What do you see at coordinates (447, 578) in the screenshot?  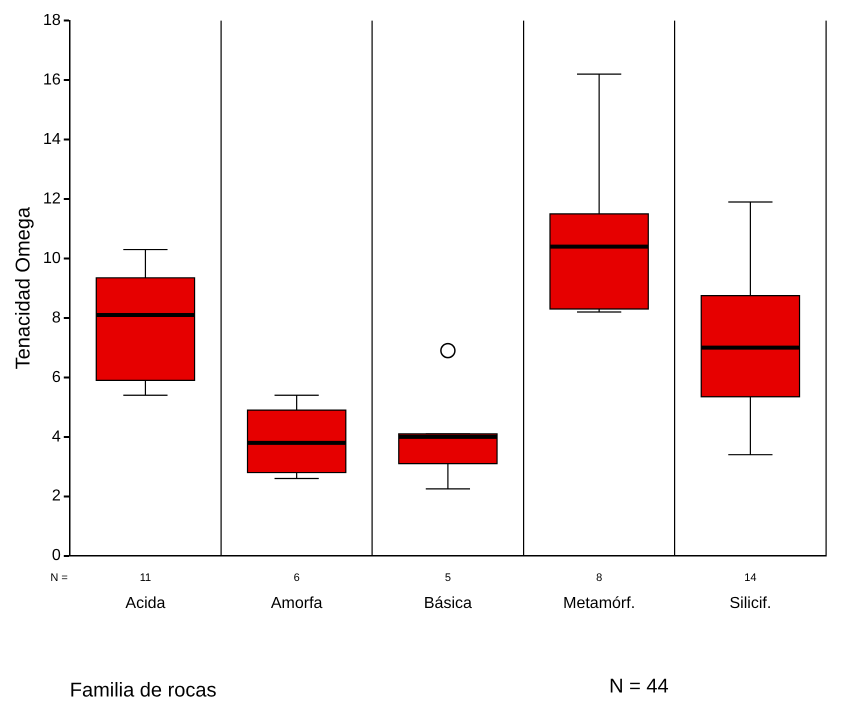 I see `text: 5` at bounding box center [447, 578].